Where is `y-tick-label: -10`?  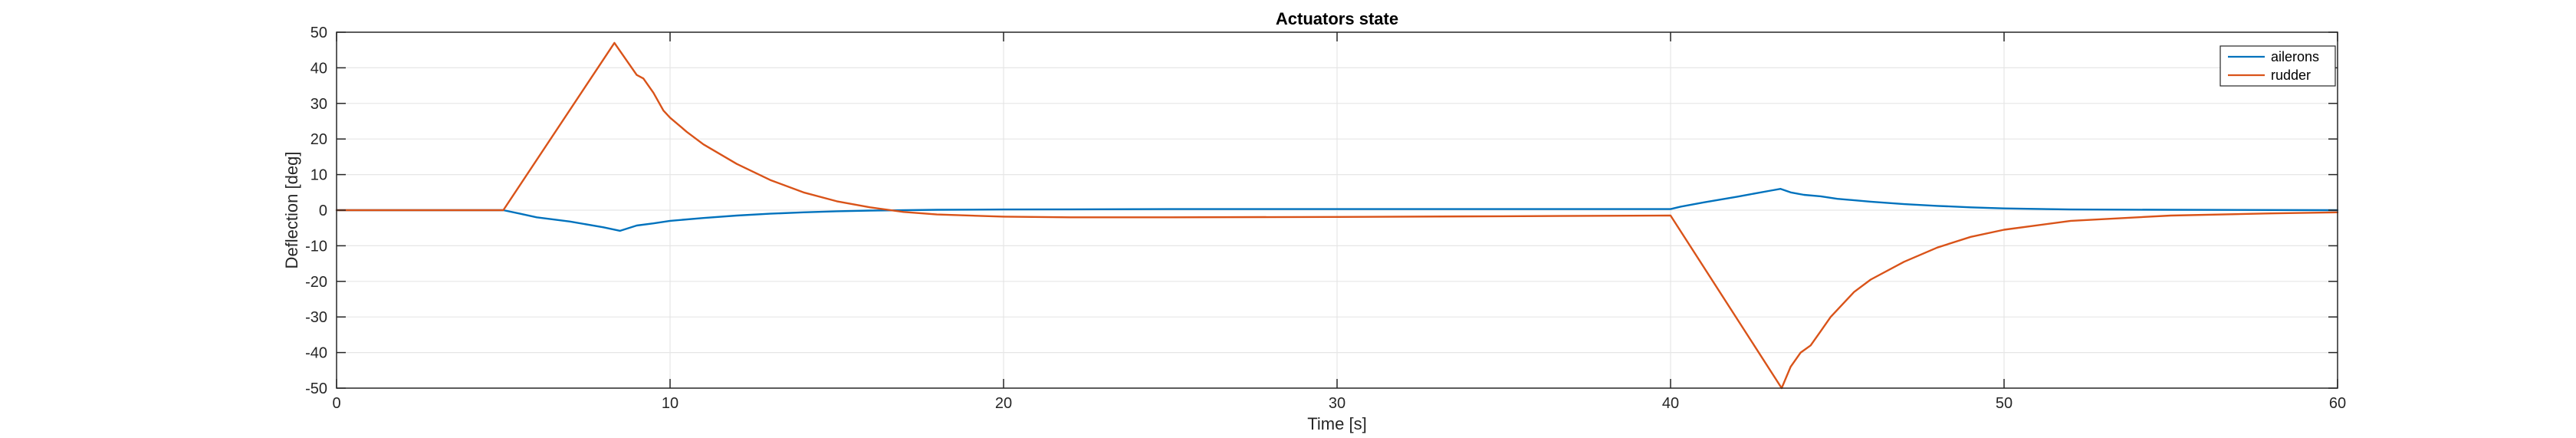 y-tick-label: -10 is located at coordinates (316, 246).